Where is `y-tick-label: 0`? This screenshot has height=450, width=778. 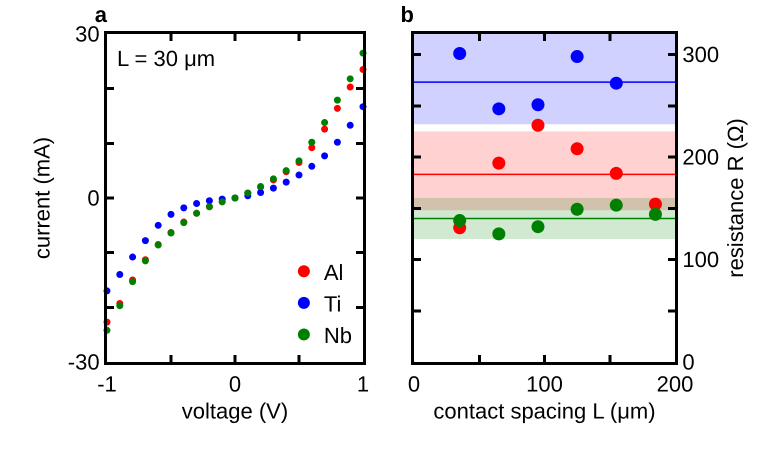 y-tick-label: 0 is located at coordinates (93, 198).